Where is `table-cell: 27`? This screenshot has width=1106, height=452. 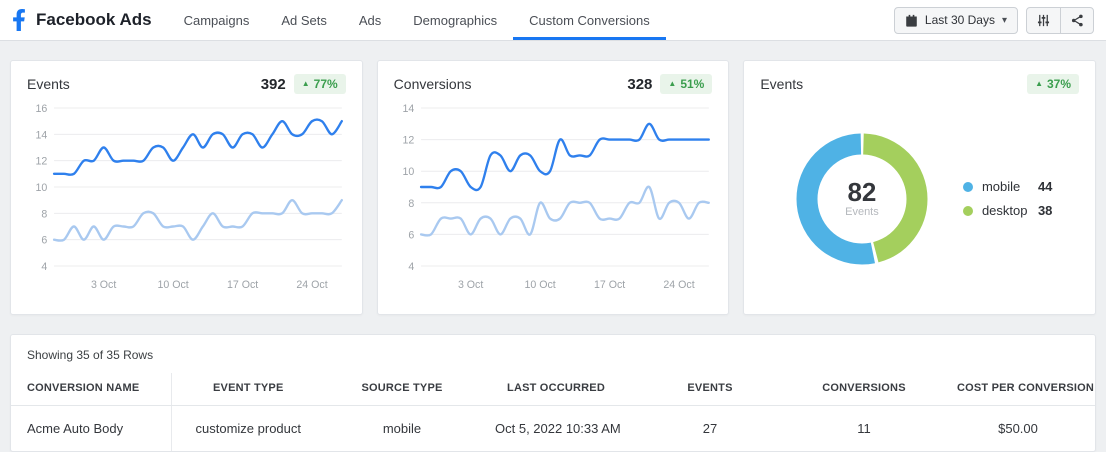
table-cell: 27 is located at coordinates (710, 428).